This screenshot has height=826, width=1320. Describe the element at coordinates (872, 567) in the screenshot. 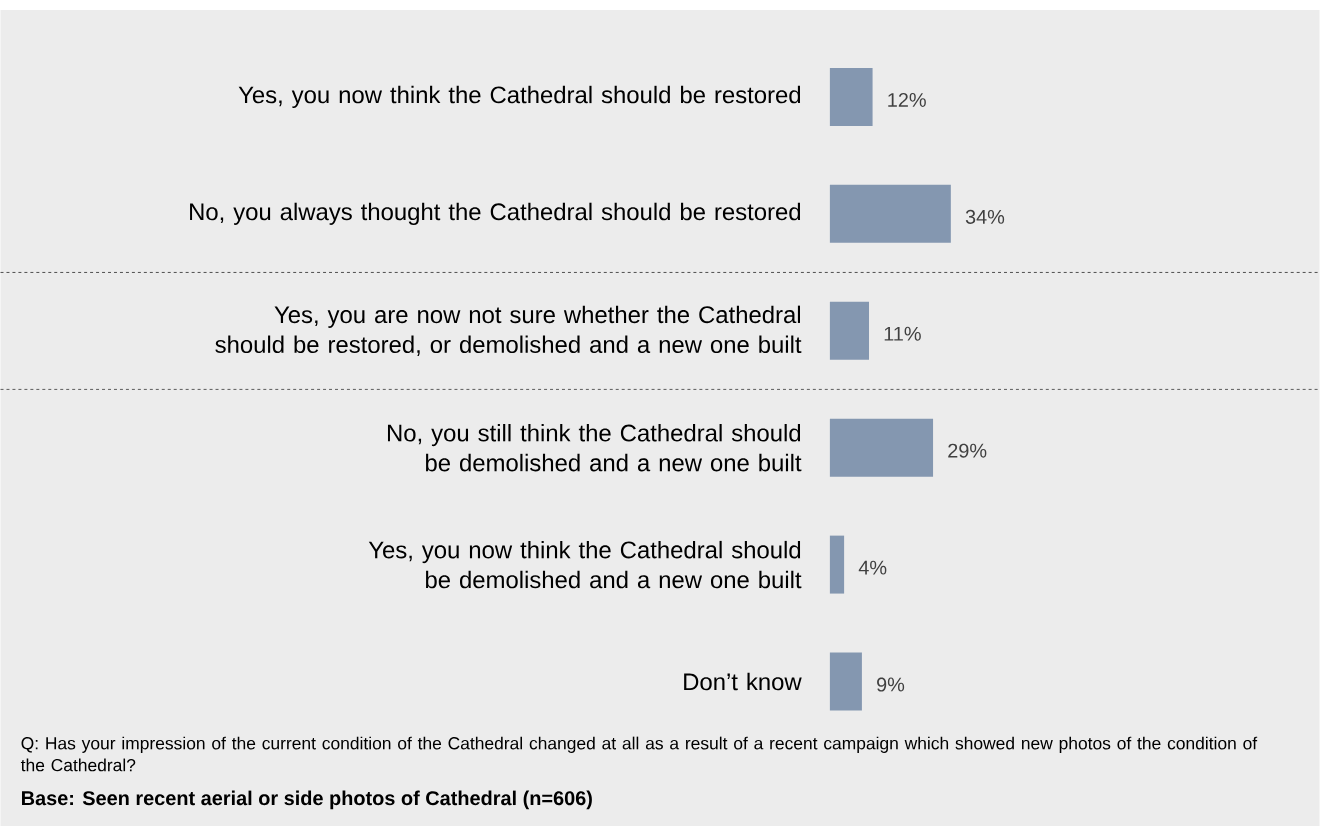

I see `data-label: 4%` at that location.